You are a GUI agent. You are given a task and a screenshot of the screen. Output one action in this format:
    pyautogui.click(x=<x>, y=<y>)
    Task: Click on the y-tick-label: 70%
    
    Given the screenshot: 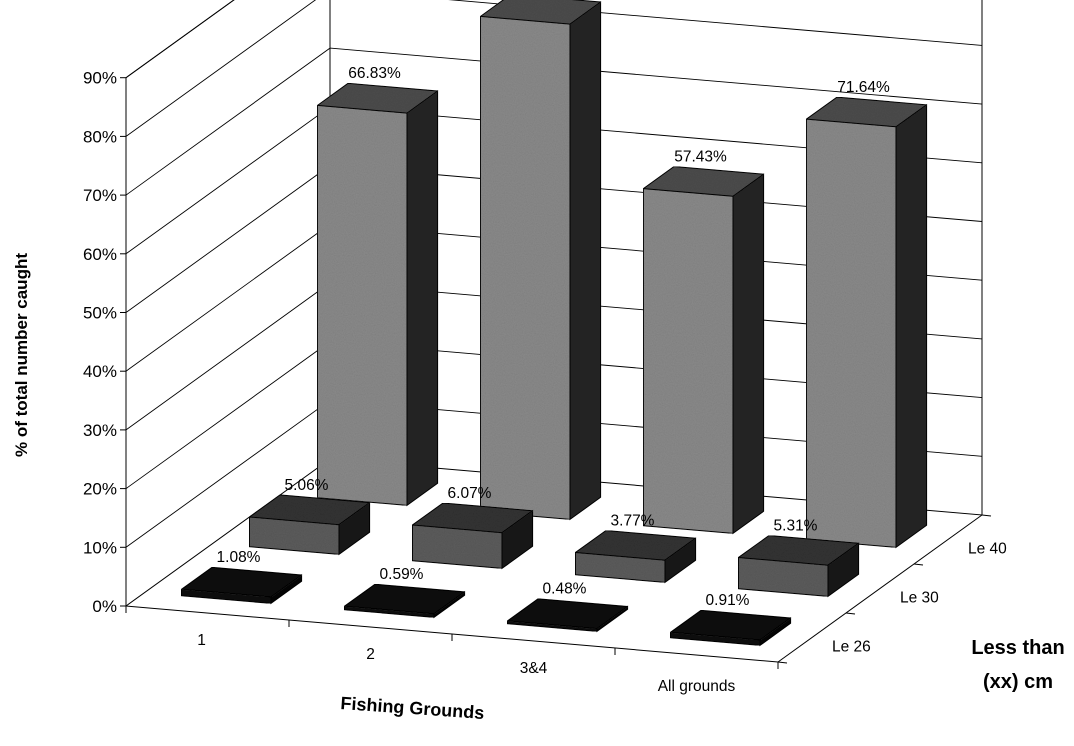 What is the action you would take?
    pyautogui.click(x=100, y=195)
    